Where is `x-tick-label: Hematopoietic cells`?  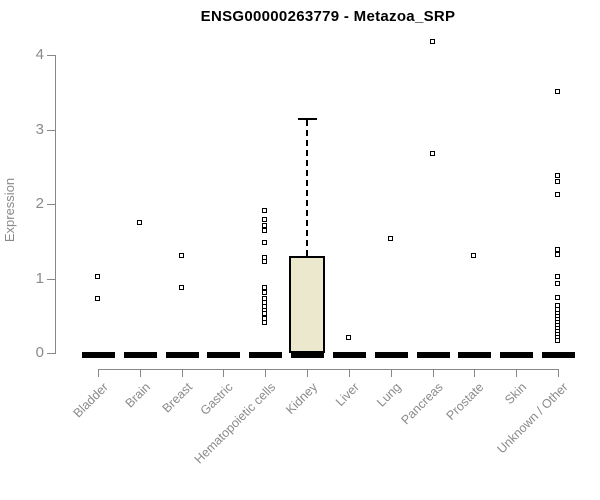 x-tick-label: Hematopoietic cells is located at coordinates (234, 423).